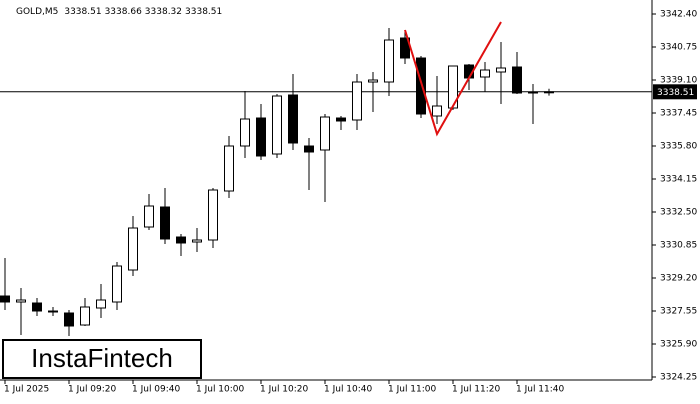 The height and width of the screenshot is (404, 700). I want to click on y-tick-label: 3329.20, so click(678, 279).